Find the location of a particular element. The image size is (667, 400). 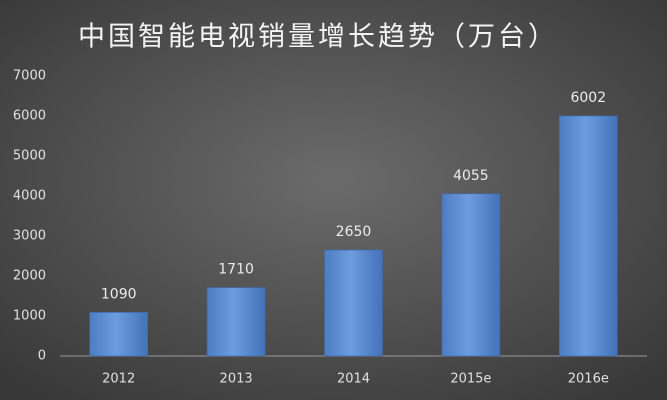

y-tick-label: 5000 is located at coordinates (29, 156).